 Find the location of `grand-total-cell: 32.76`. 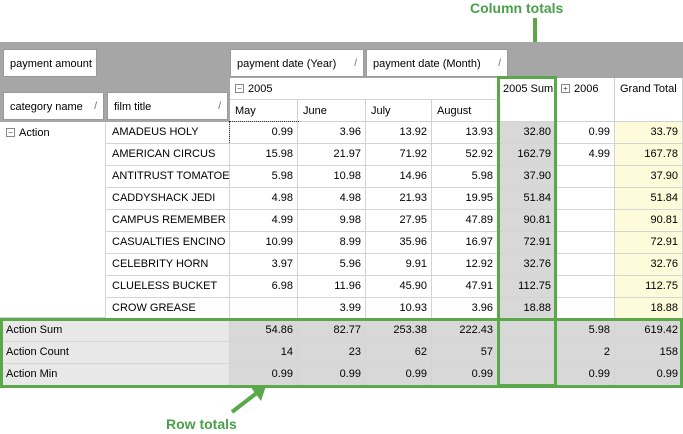

grand-total-cell: 32.76 is located at coordinates (649, 265).